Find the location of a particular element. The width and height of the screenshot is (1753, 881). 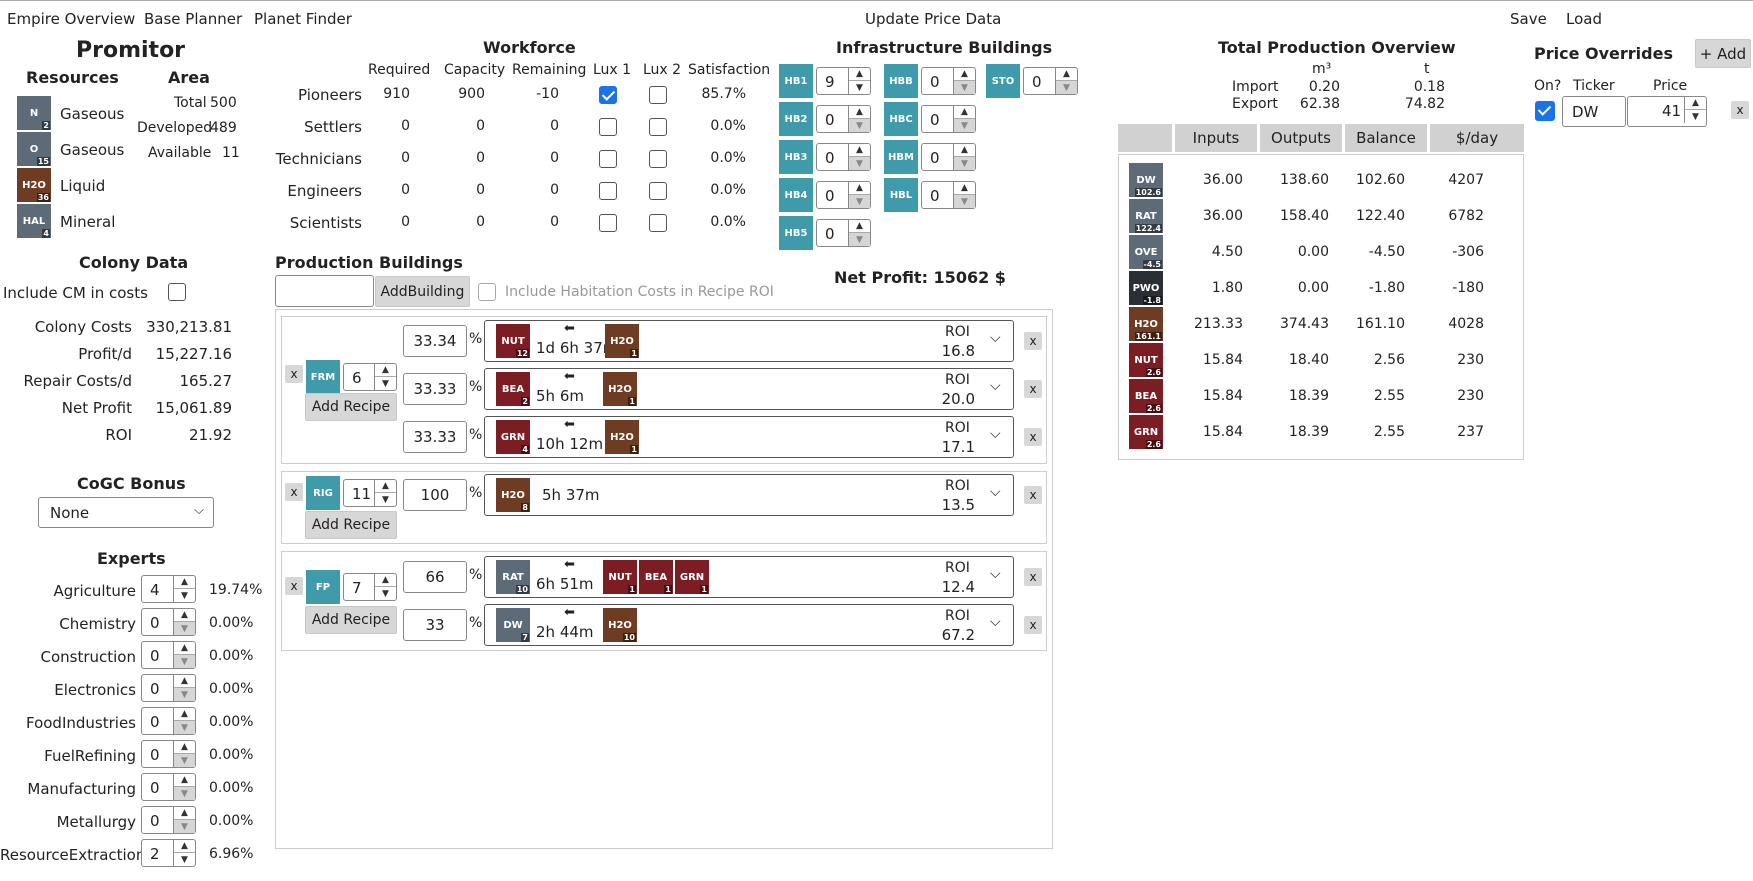

number-spinner: 9 ▲ ▼ is located at coordinates (843, 81).